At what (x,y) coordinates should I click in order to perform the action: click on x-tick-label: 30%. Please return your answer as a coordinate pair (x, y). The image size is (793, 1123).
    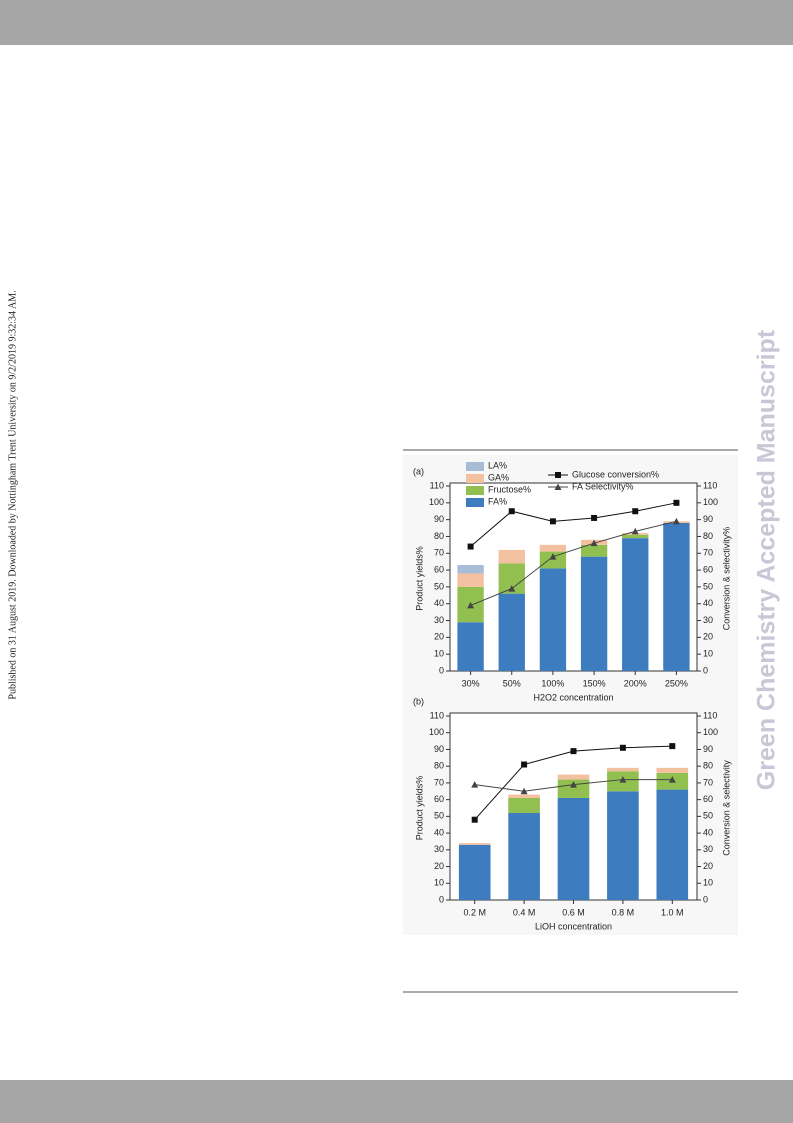
    Looking at the image, I should click on (471, 683).